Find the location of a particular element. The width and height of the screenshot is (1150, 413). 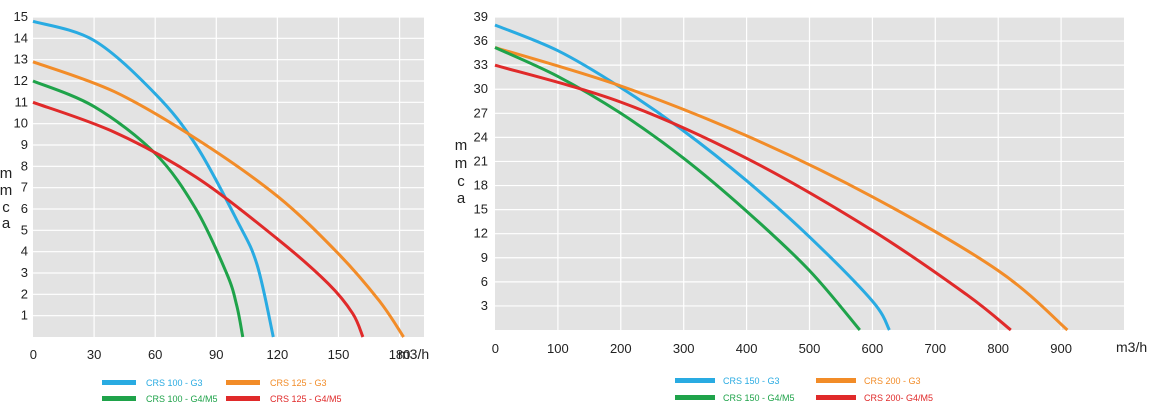

y-tick-label: 18 is located at coordinates (481, 185).